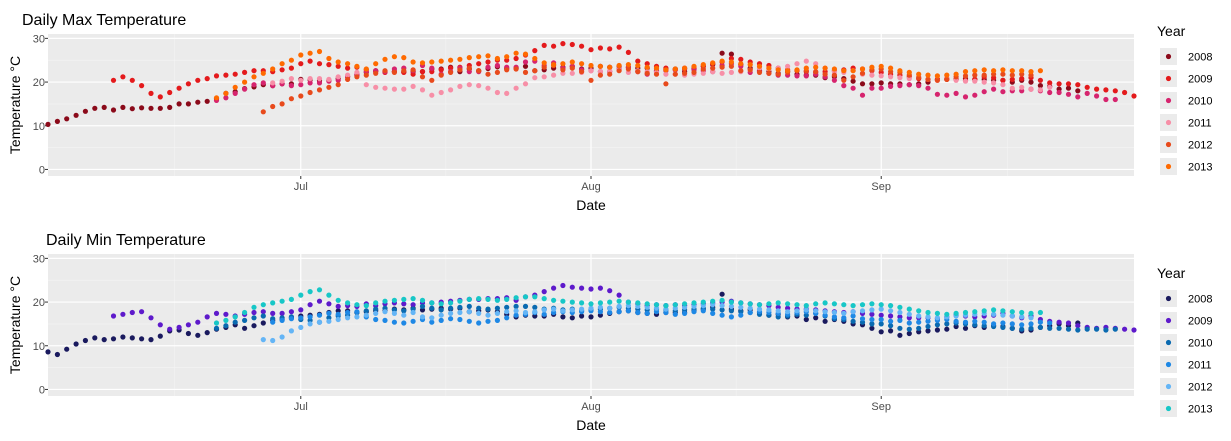 The image size is (1231, 441). What do you see at coordinates (39, 259) in the screenshot?
I see `y-tick-label: 30` at bounding box center [39, 259].